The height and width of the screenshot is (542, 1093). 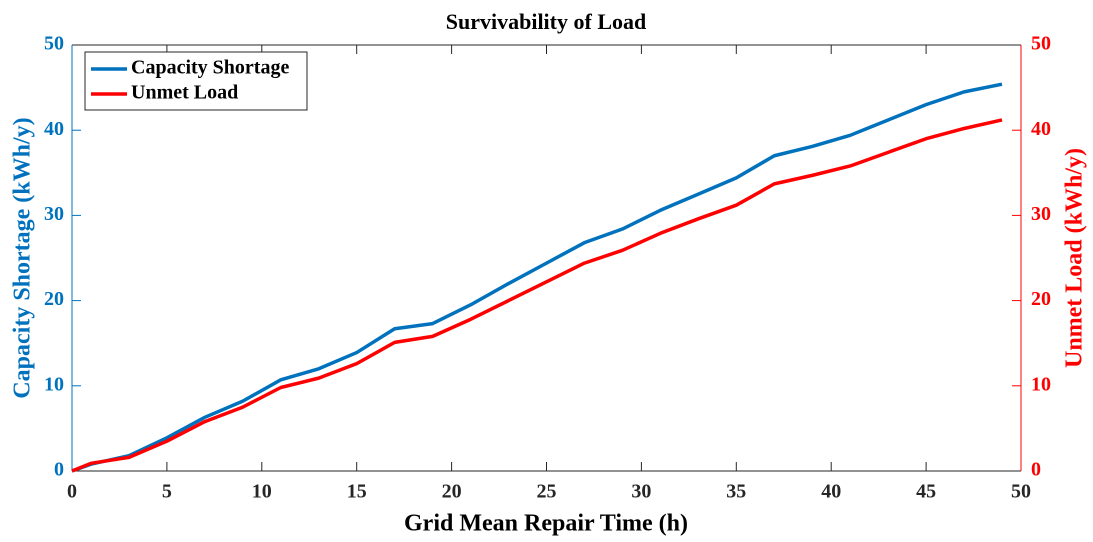 What do you see at coordinates (1041, 214) in the screenshot?
I see `y2-tick-label: 30` at bounding box center [1041, 214].